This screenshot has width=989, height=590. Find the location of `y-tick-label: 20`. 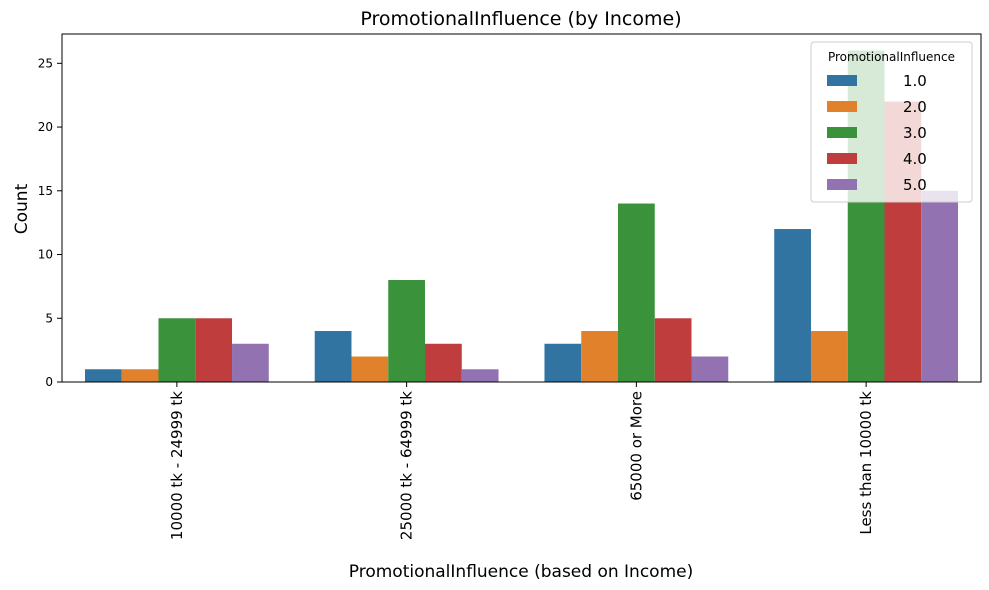

y-tick-label: 20 is located at coordinates (45, 127).